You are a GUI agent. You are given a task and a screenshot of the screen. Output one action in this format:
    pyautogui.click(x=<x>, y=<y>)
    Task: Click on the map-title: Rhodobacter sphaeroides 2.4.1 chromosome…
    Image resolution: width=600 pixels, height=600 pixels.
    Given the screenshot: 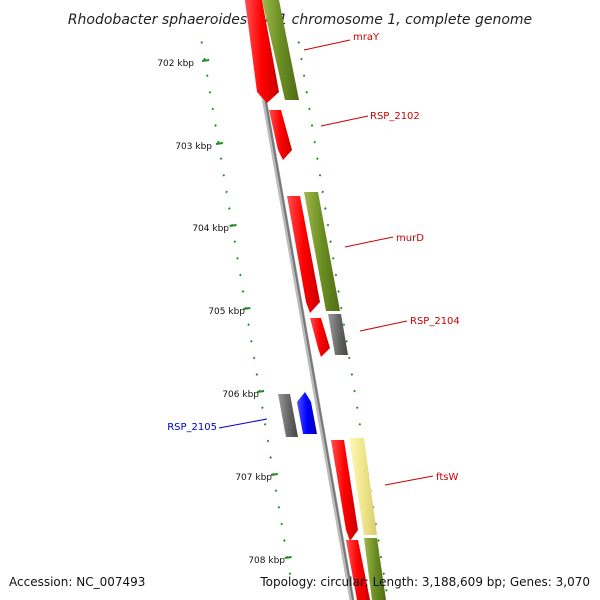 What is the action you would take?
    pyautogui.click(x=300, y=20)
    